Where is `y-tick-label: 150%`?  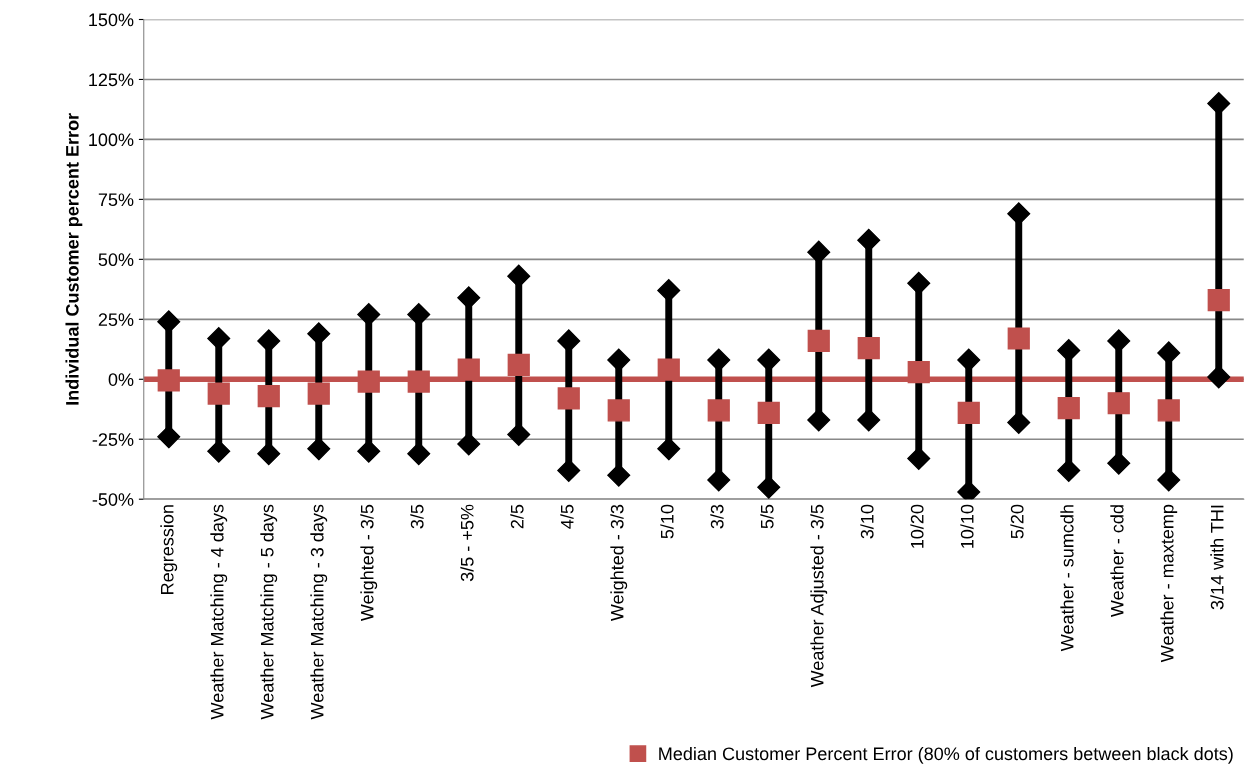 y-tick-label: 150% is located at coordinates (111, 20).